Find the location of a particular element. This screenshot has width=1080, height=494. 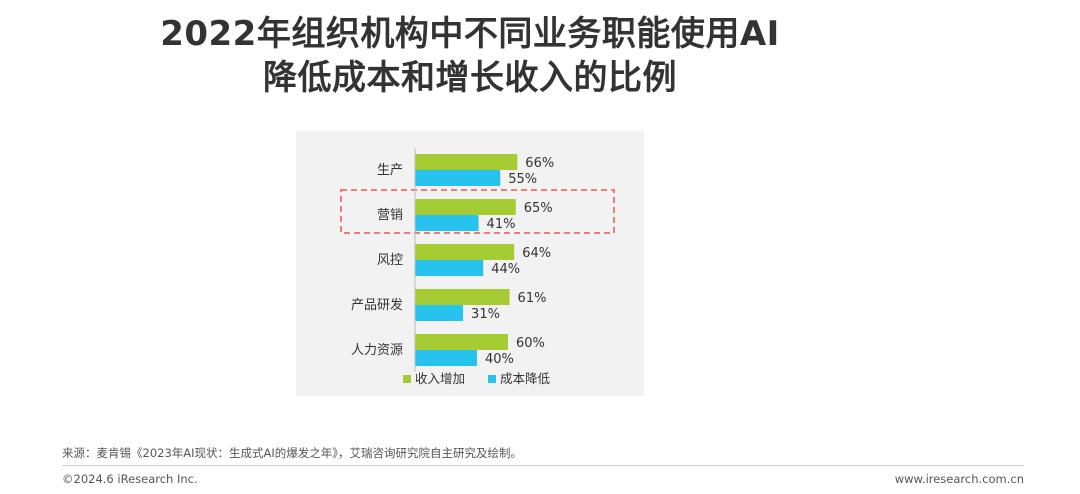

data-label: 61% is located at coordinates (532, 298).